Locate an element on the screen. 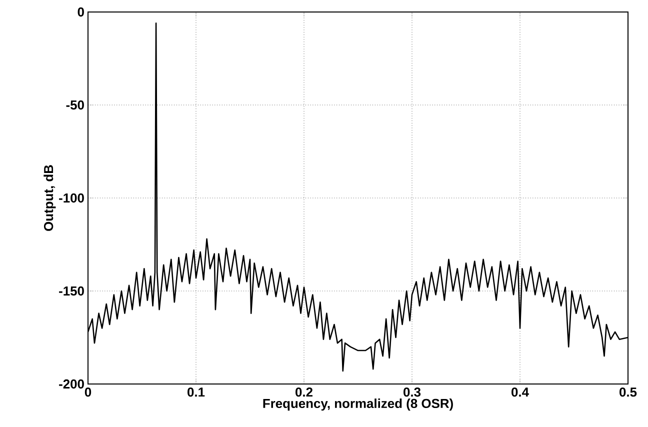 The height and width of the screenshot is (427, 648). x-axis-title: Frequency, normalized (8 OSR) is located at coordinates (358, 404).